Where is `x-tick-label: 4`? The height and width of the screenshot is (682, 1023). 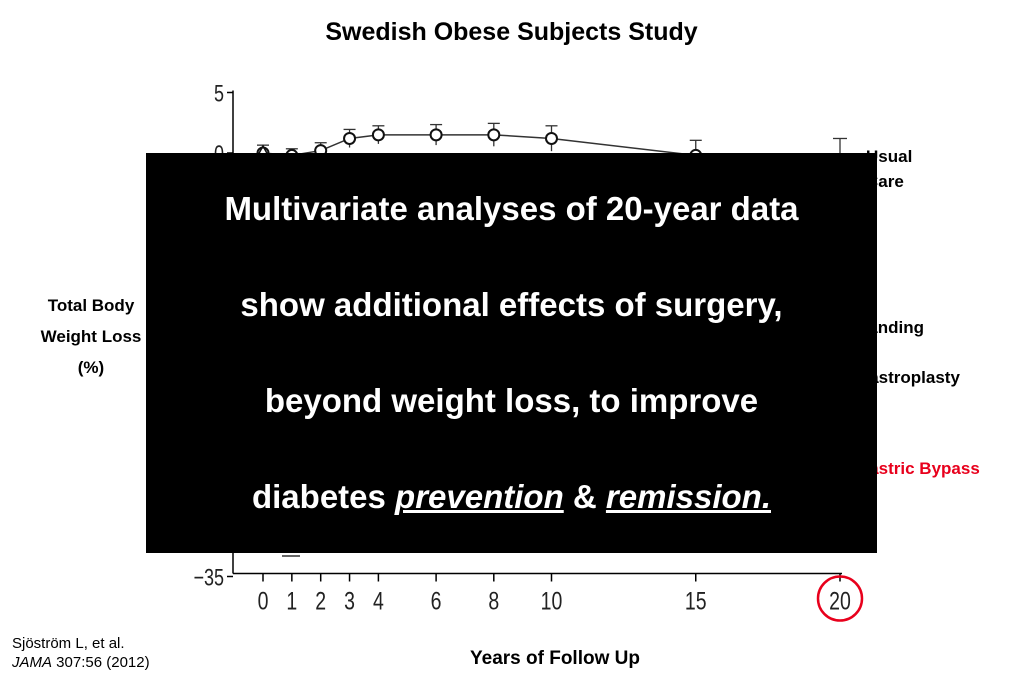
x-tick-label: 4 is located at coordinates (378, 601).